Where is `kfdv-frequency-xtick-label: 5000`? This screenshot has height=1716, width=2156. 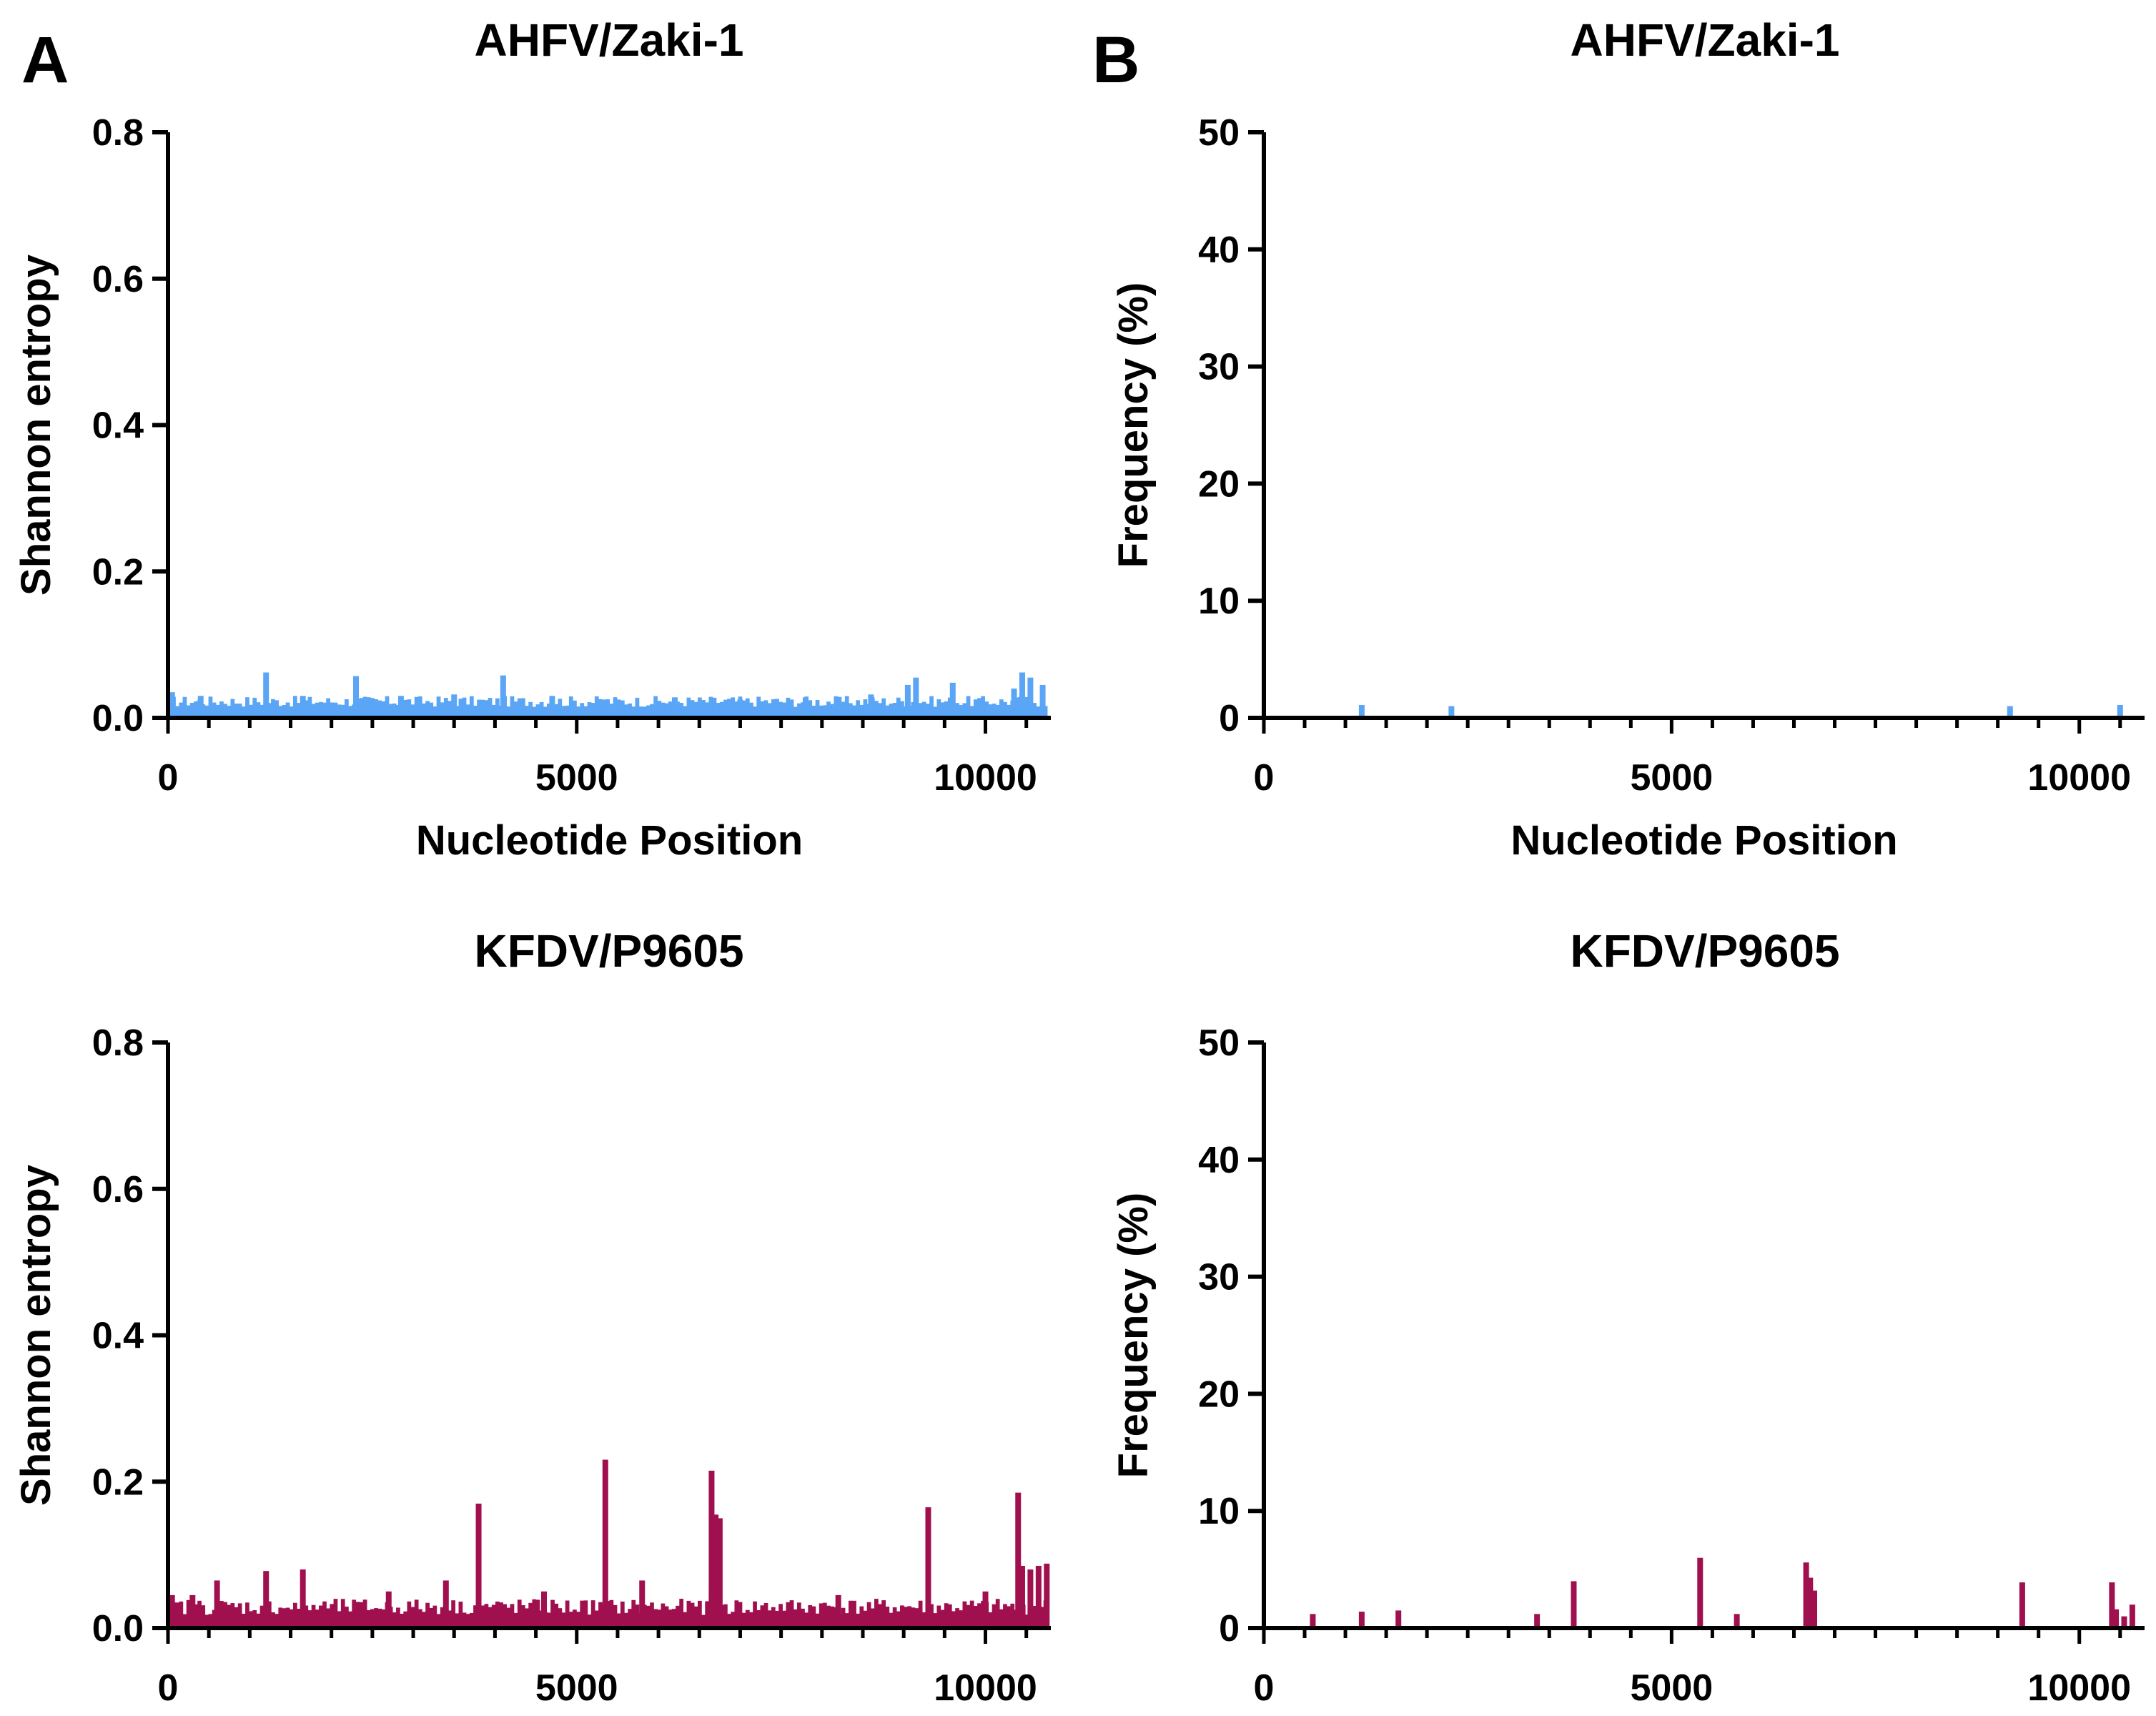
kfdv-frequency-xtick-label: 5000 is located at coordinates (1672, 1688).